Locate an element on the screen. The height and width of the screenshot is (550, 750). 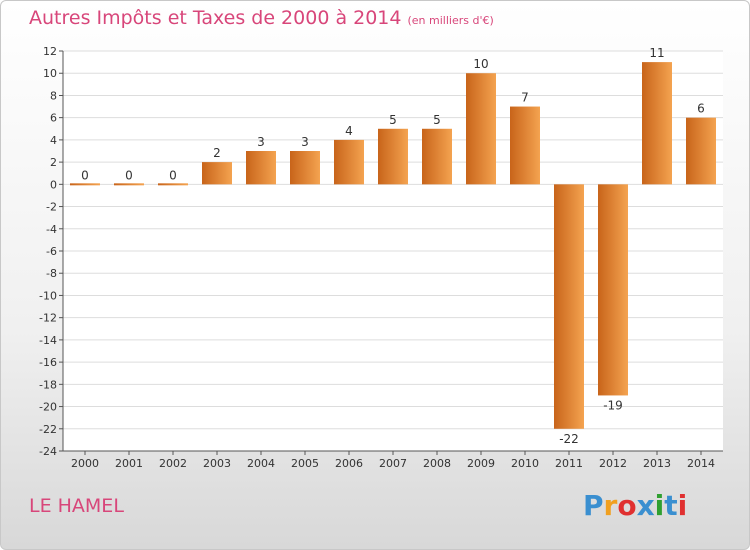
y-tick-label: -14 is located at coordinates (48, 340).